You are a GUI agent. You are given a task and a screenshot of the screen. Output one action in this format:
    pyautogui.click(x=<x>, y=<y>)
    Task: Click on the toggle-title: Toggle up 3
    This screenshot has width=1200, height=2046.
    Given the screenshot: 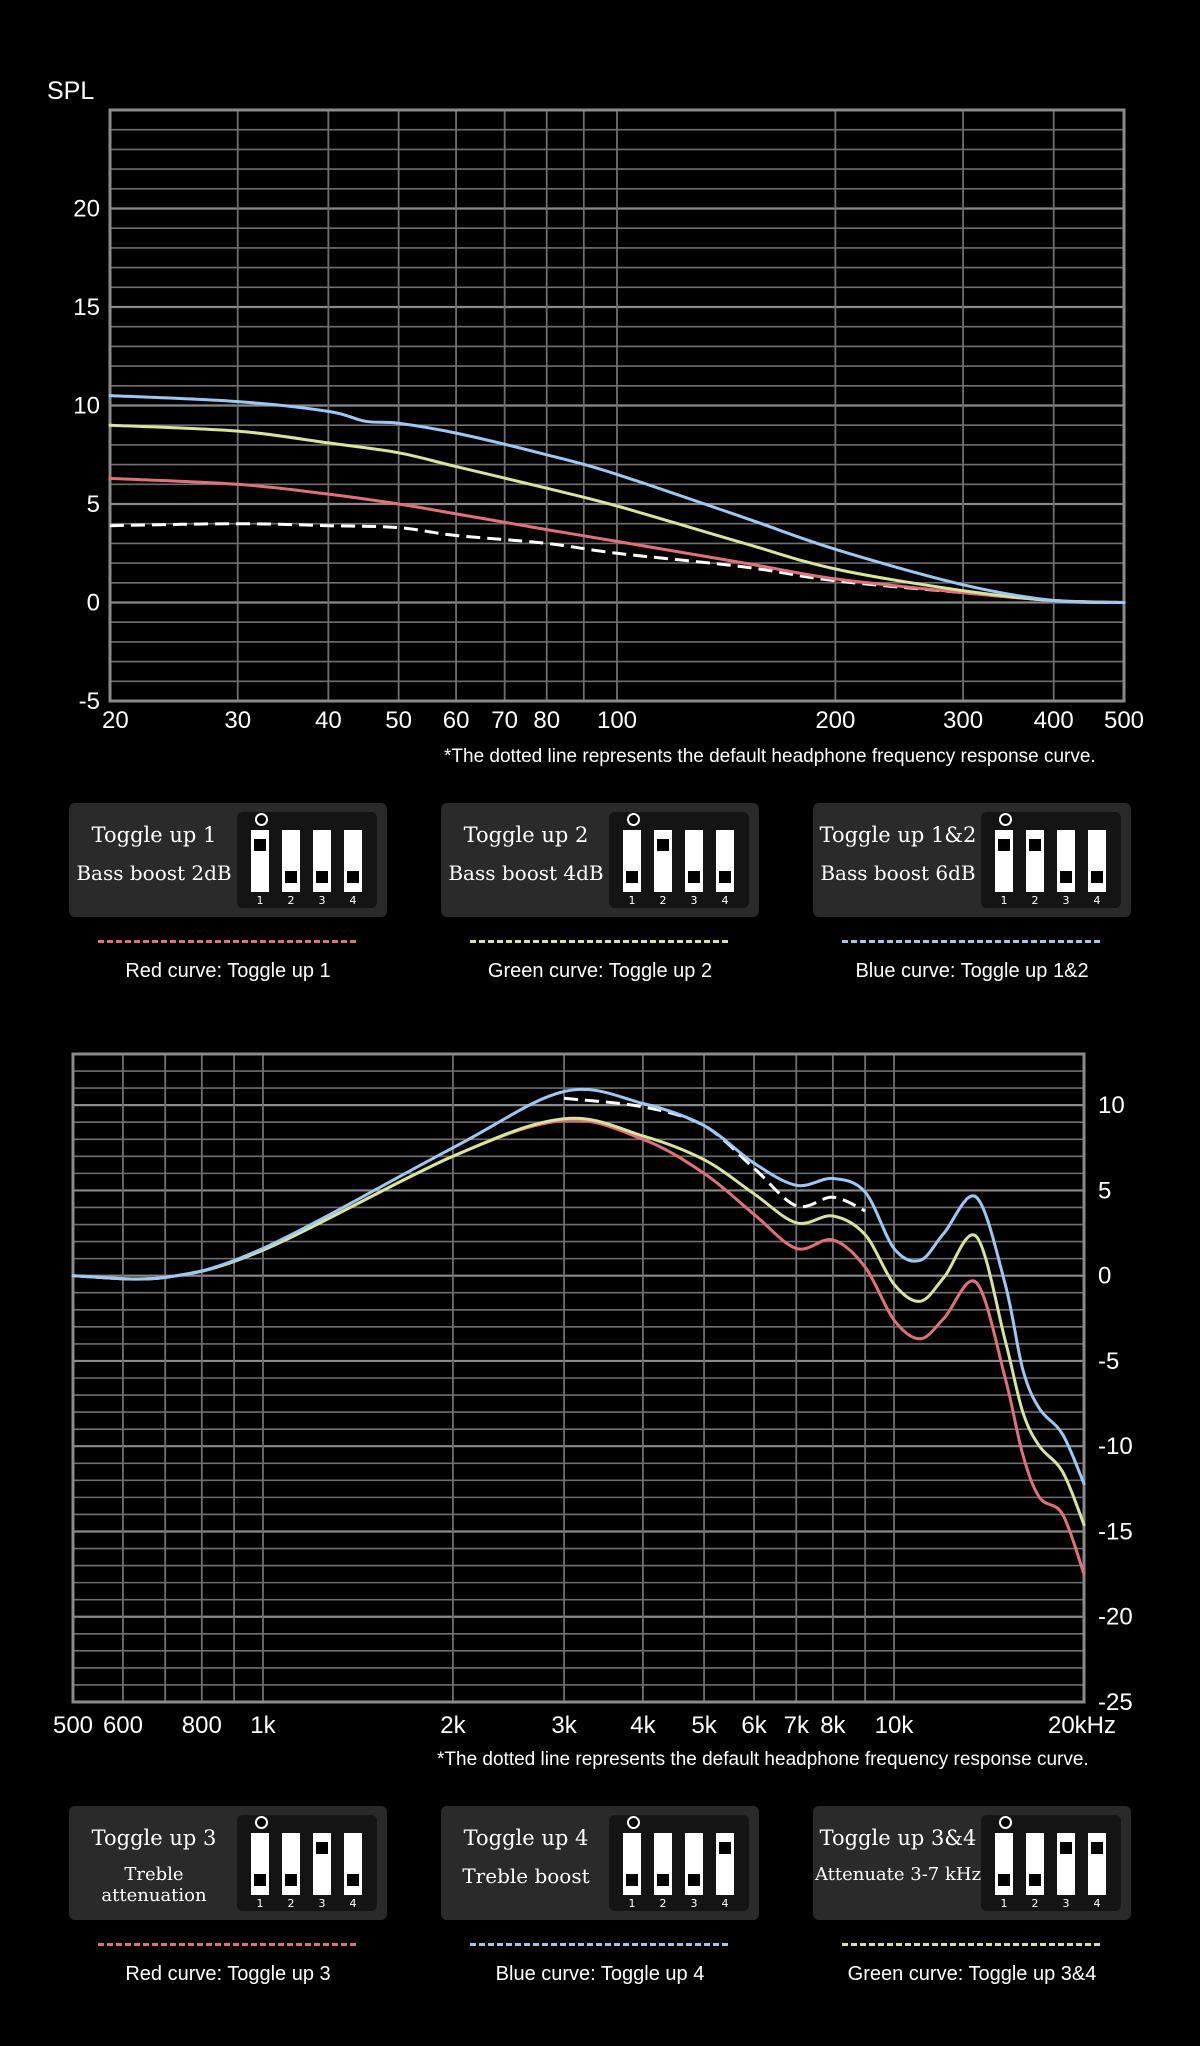 What is the action you would take?
    pyautogui.click(x=154, y=1838)
    